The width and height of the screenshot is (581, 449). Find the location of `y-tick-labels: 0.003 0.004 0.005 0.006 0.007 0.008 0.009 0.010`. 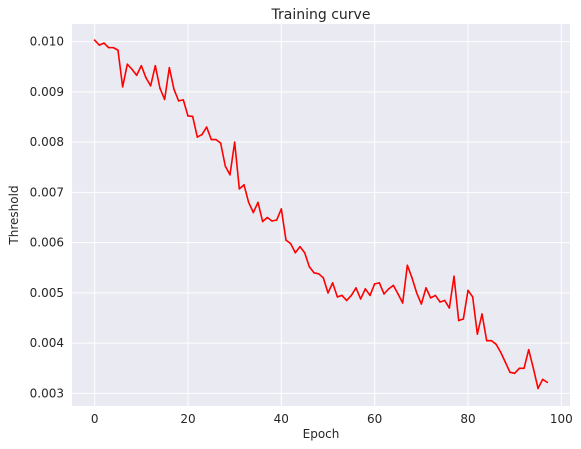

y-tick-labels: 0.003 0.004 0.005 0.006 0.007 0.008 0.009 0.010 is located at coordinates (47, 218).